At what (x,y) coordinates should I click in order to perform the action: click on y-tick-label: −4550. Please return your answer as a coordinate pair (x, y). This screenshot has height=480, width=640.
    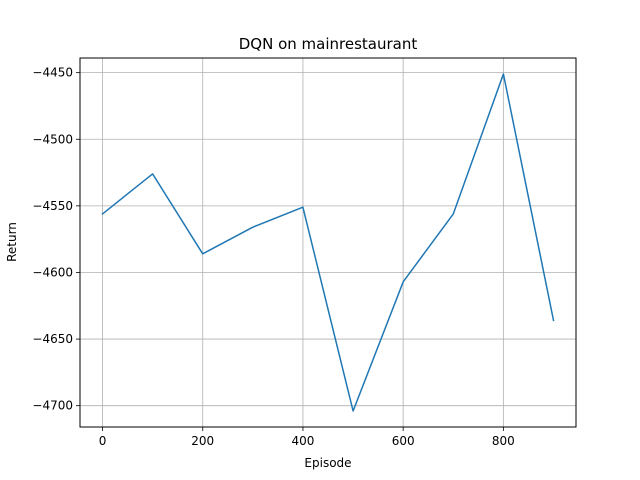
    Looking at the image, I should click on (52, 206).